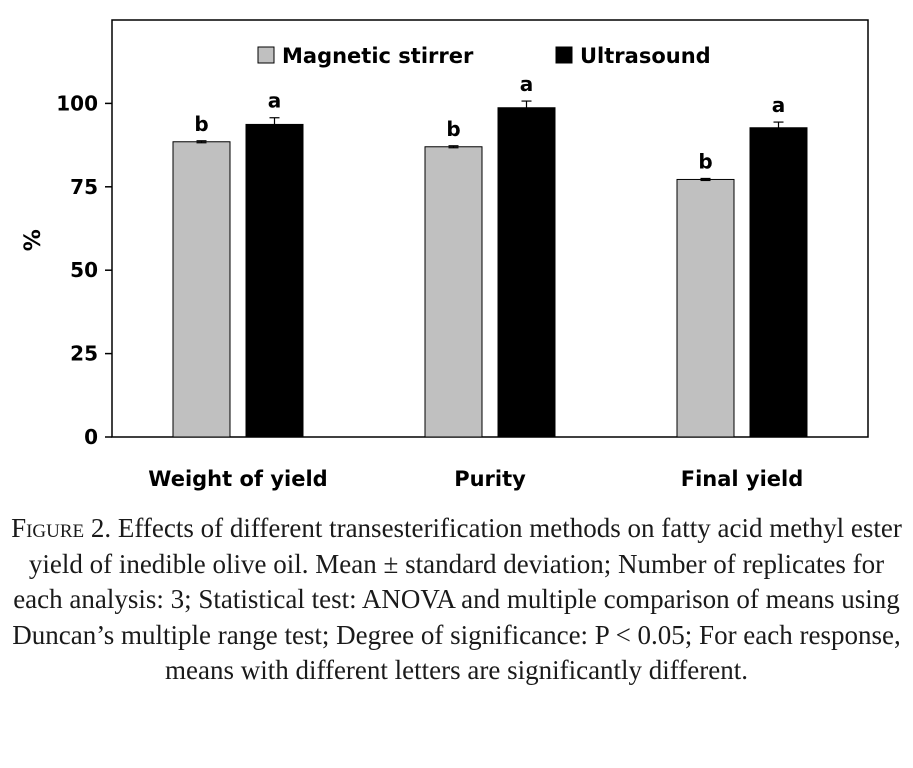 The width and height of the screenshot is (913, 768). I want to click on y-tick-label: 100, so click(77, 103).